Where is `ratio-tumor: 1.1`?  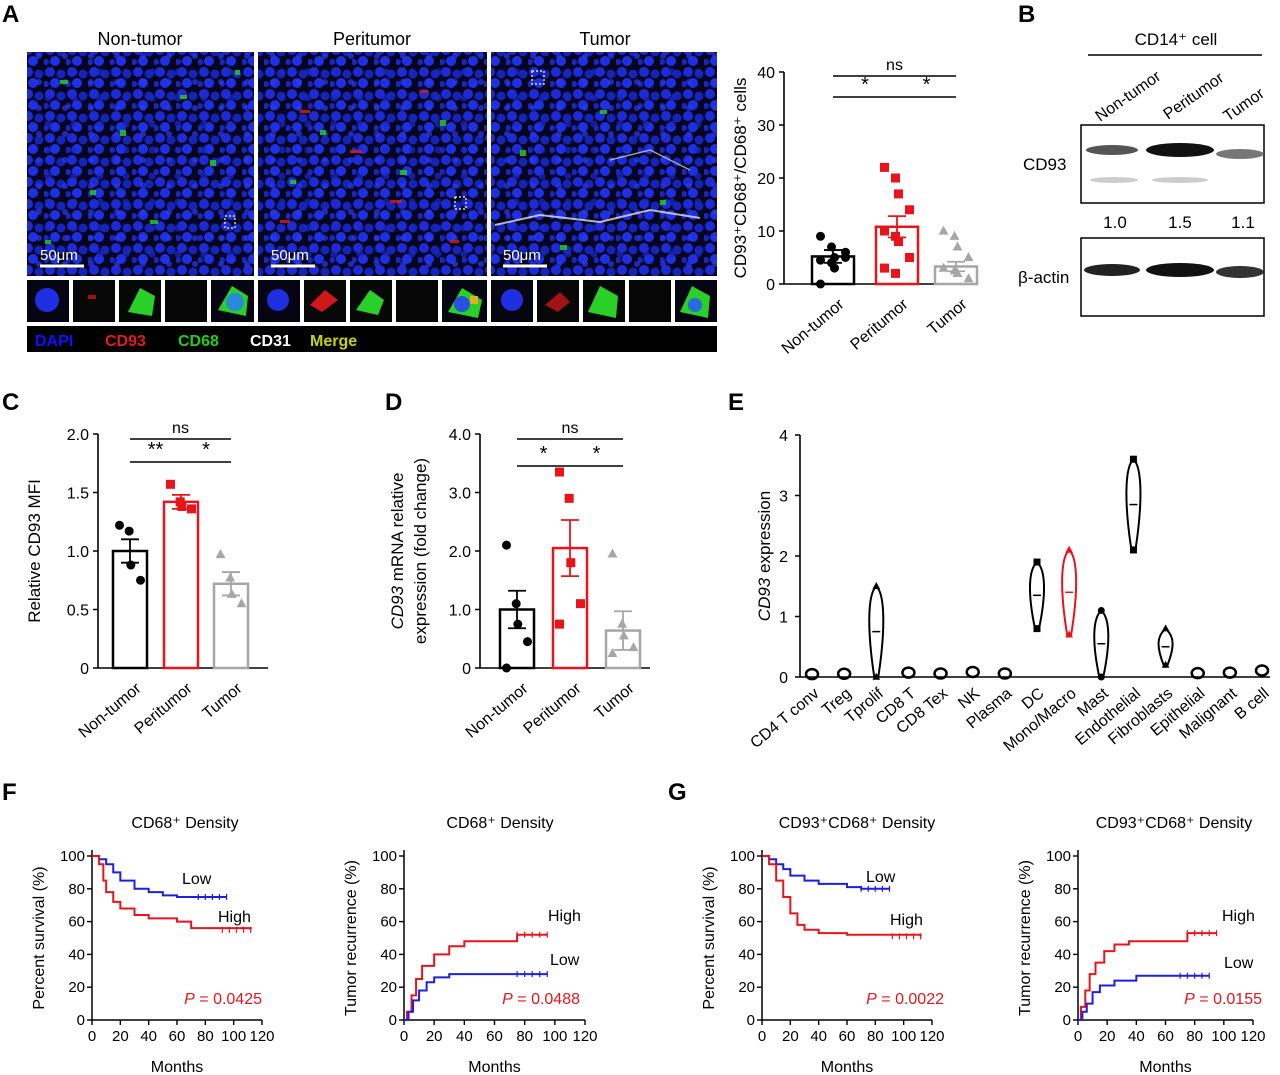 ratio-tumor: 1.1 is located at coordinates (1243, 222).